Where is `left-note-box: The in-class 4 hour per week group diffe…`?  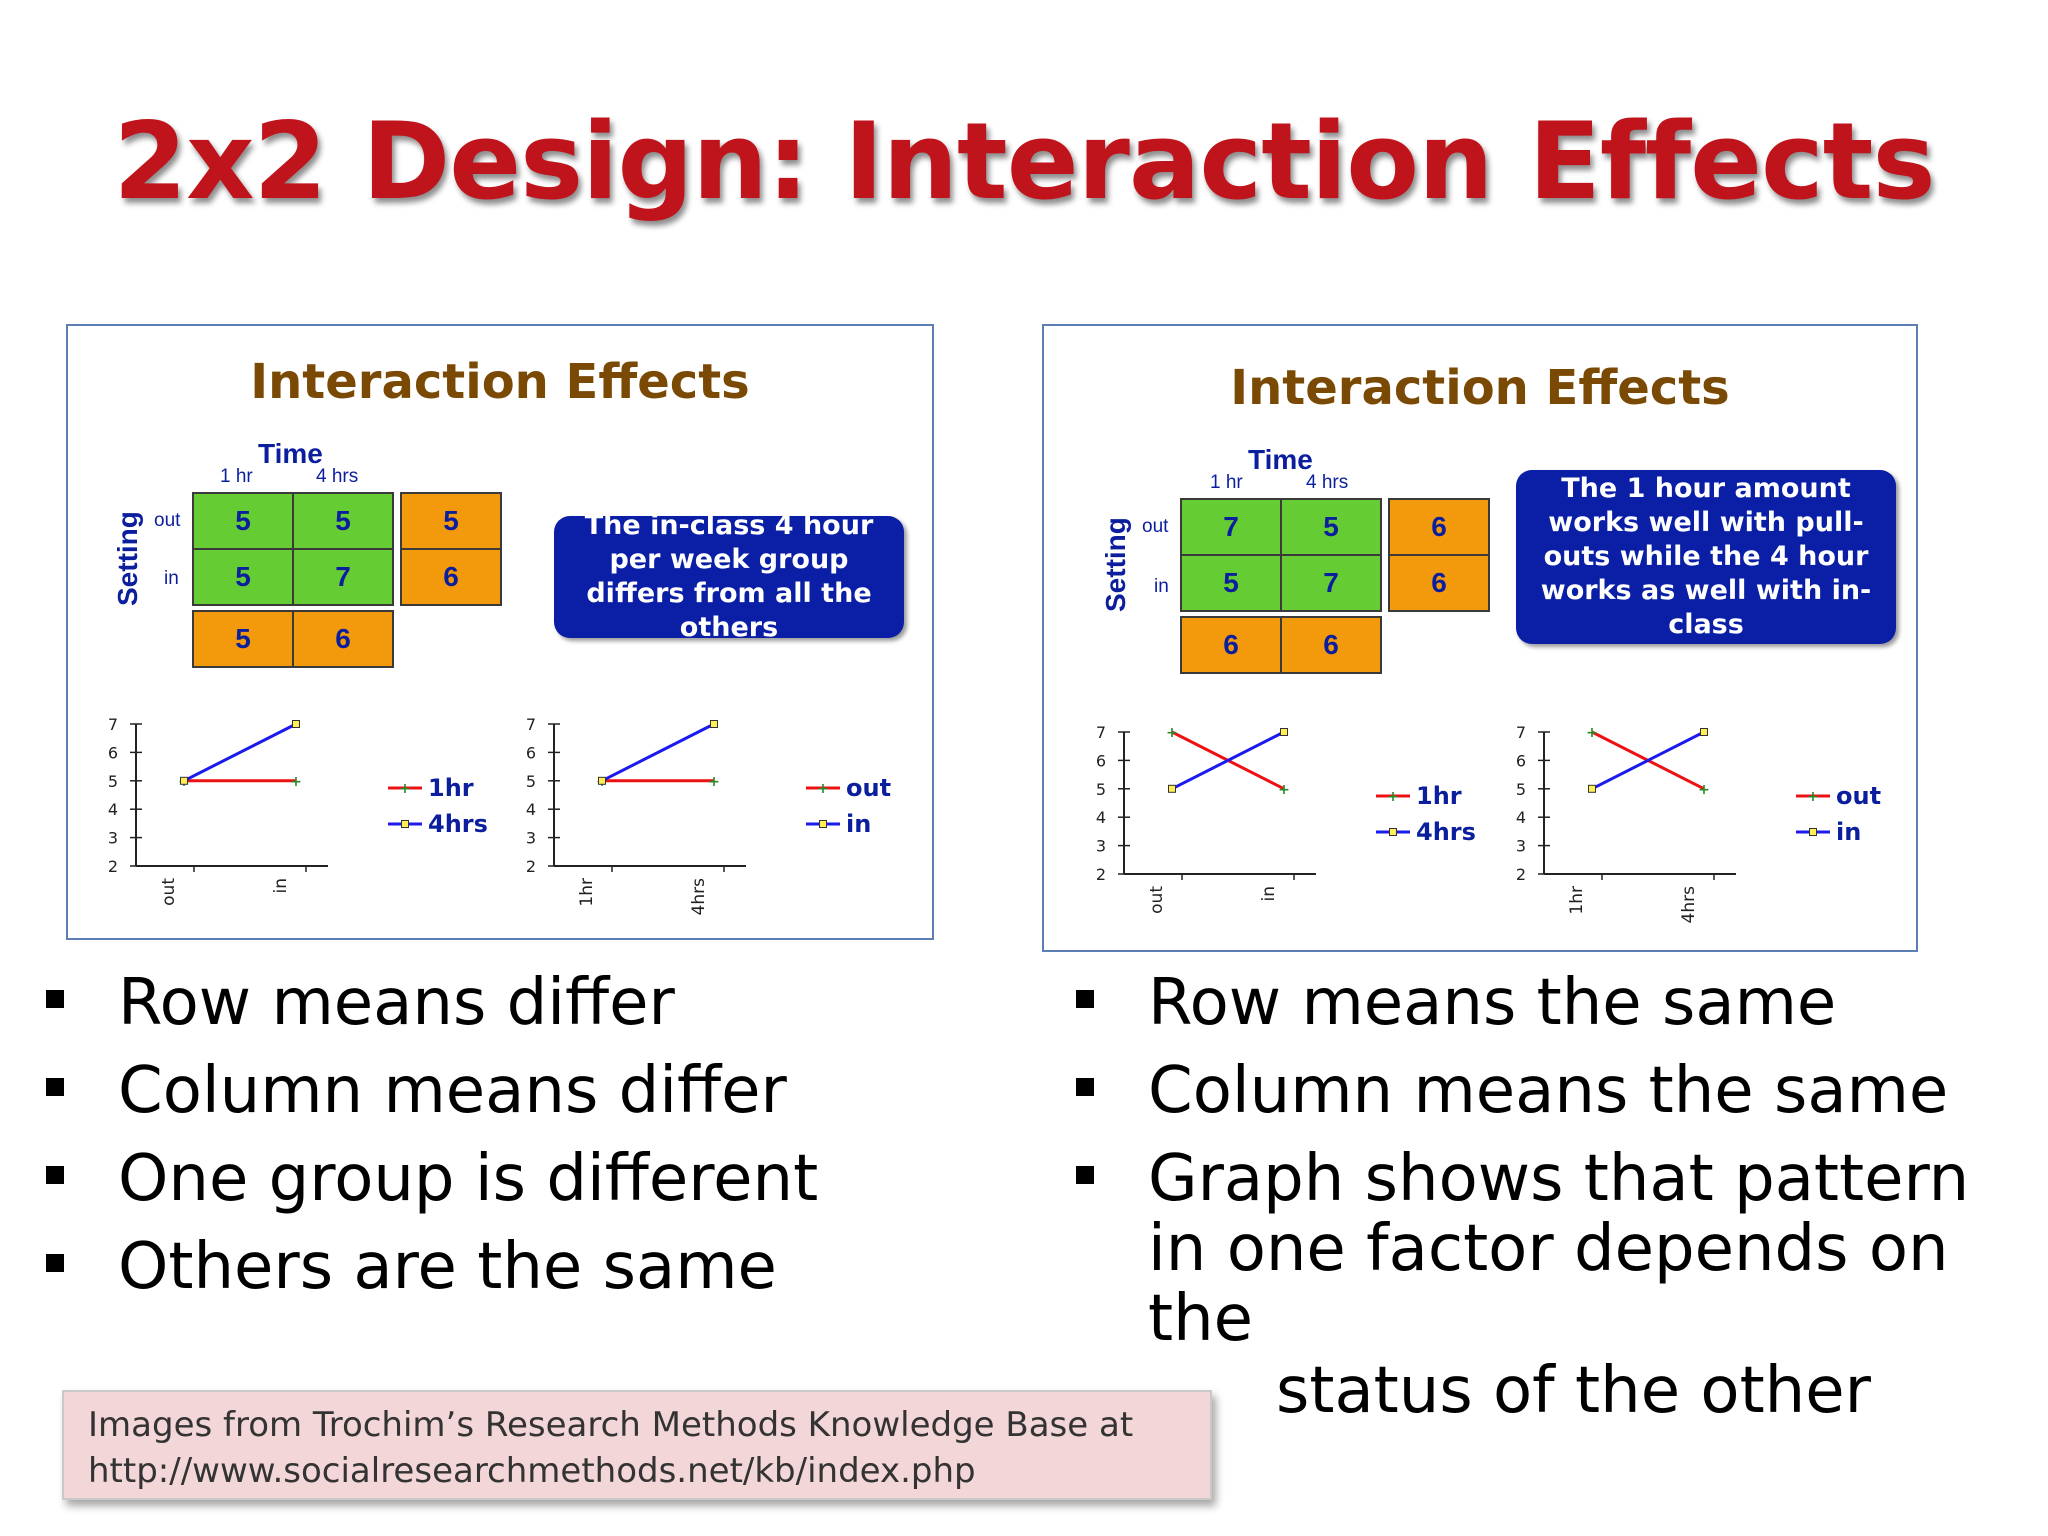 left-note-box: The in-class 4 hour per week group diffe… is located at coordinates (729, 577).